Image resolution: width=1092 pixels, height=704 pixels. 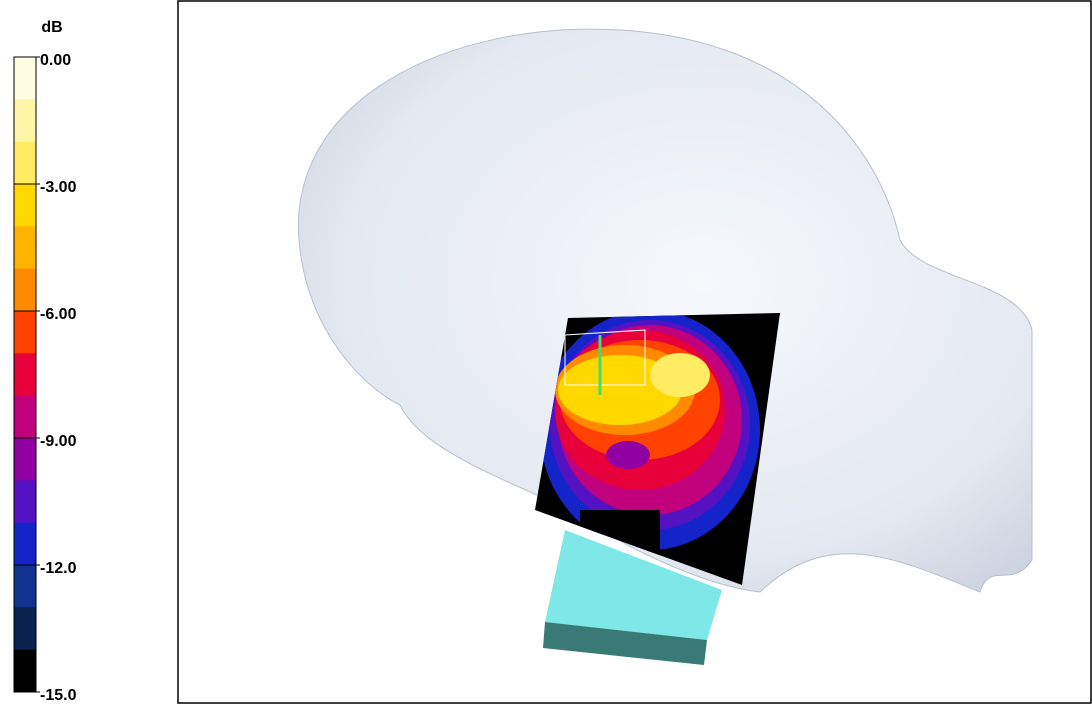 What do you see at coordinates (58, 314) in the screenshot?
I see `colorbar-tick-label: -6.00` at bounding box center [58, 314].